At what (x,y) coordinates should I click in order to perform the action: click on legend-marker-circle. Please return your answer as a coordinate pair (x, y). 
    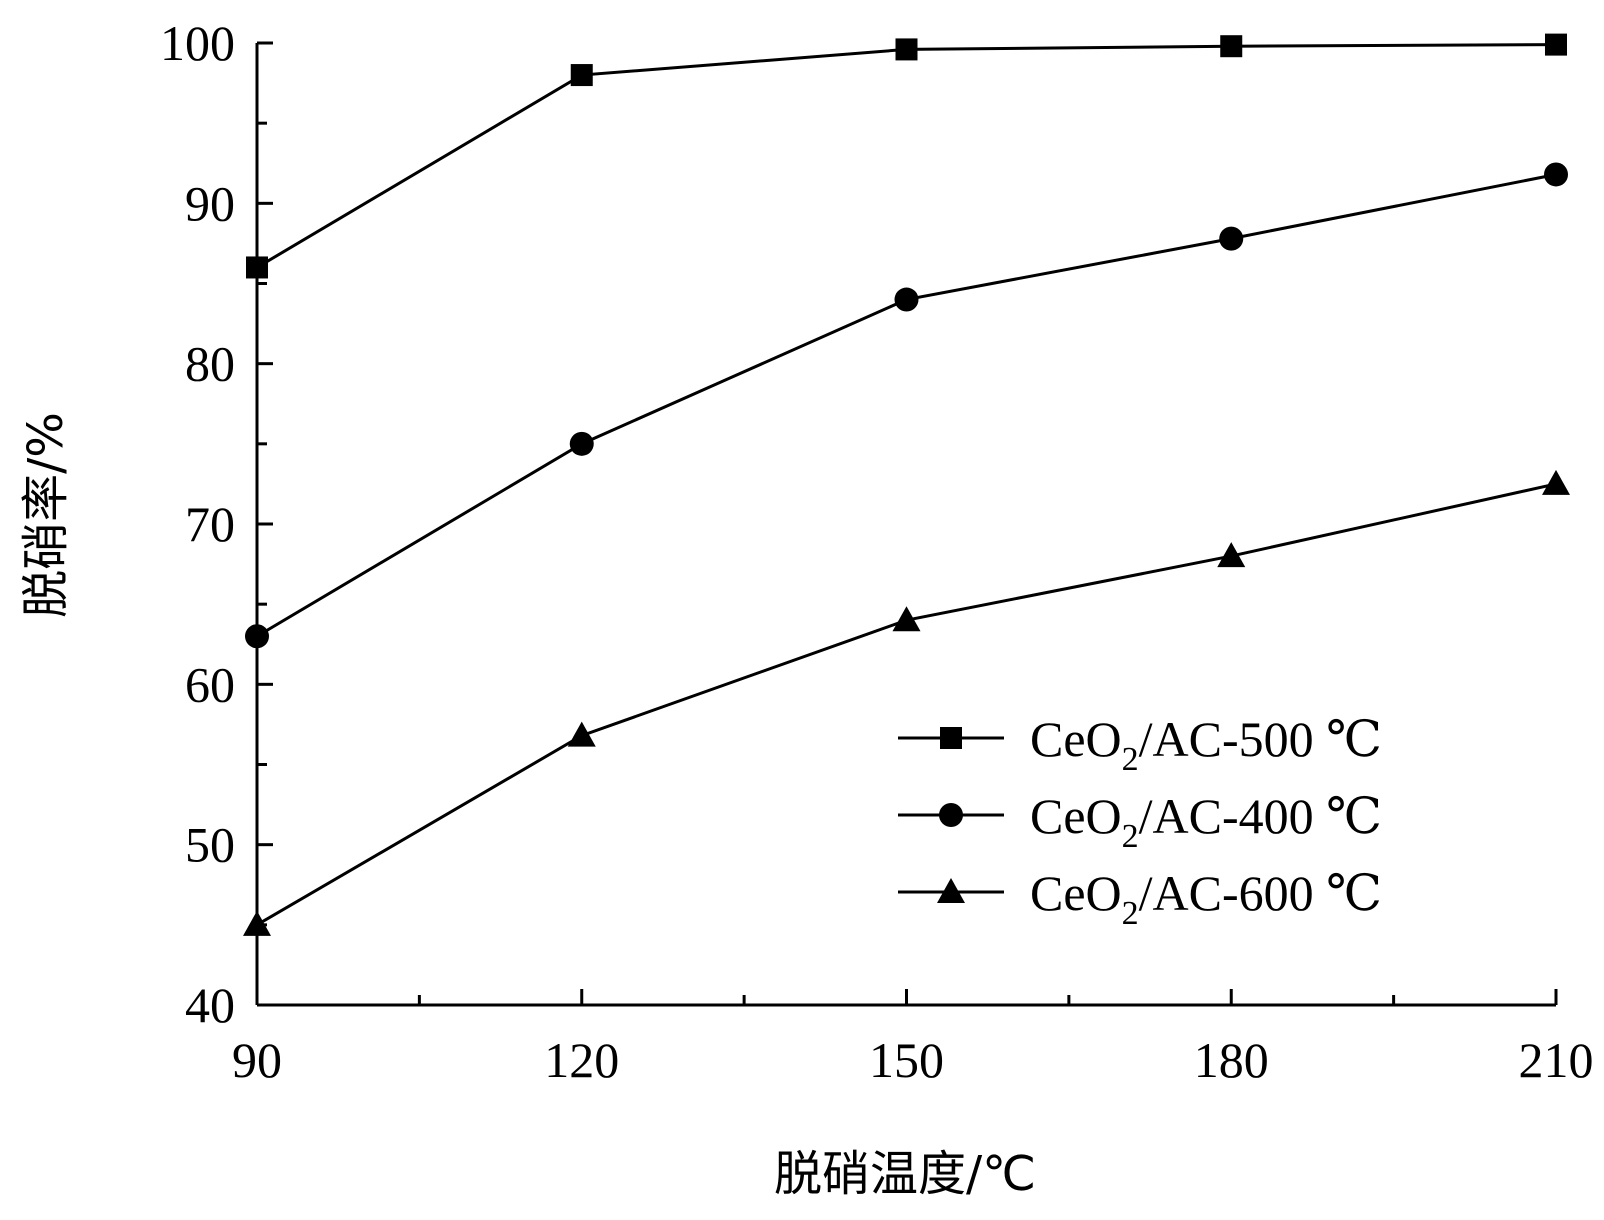
    Looking at the image, I should click on (951, 815).